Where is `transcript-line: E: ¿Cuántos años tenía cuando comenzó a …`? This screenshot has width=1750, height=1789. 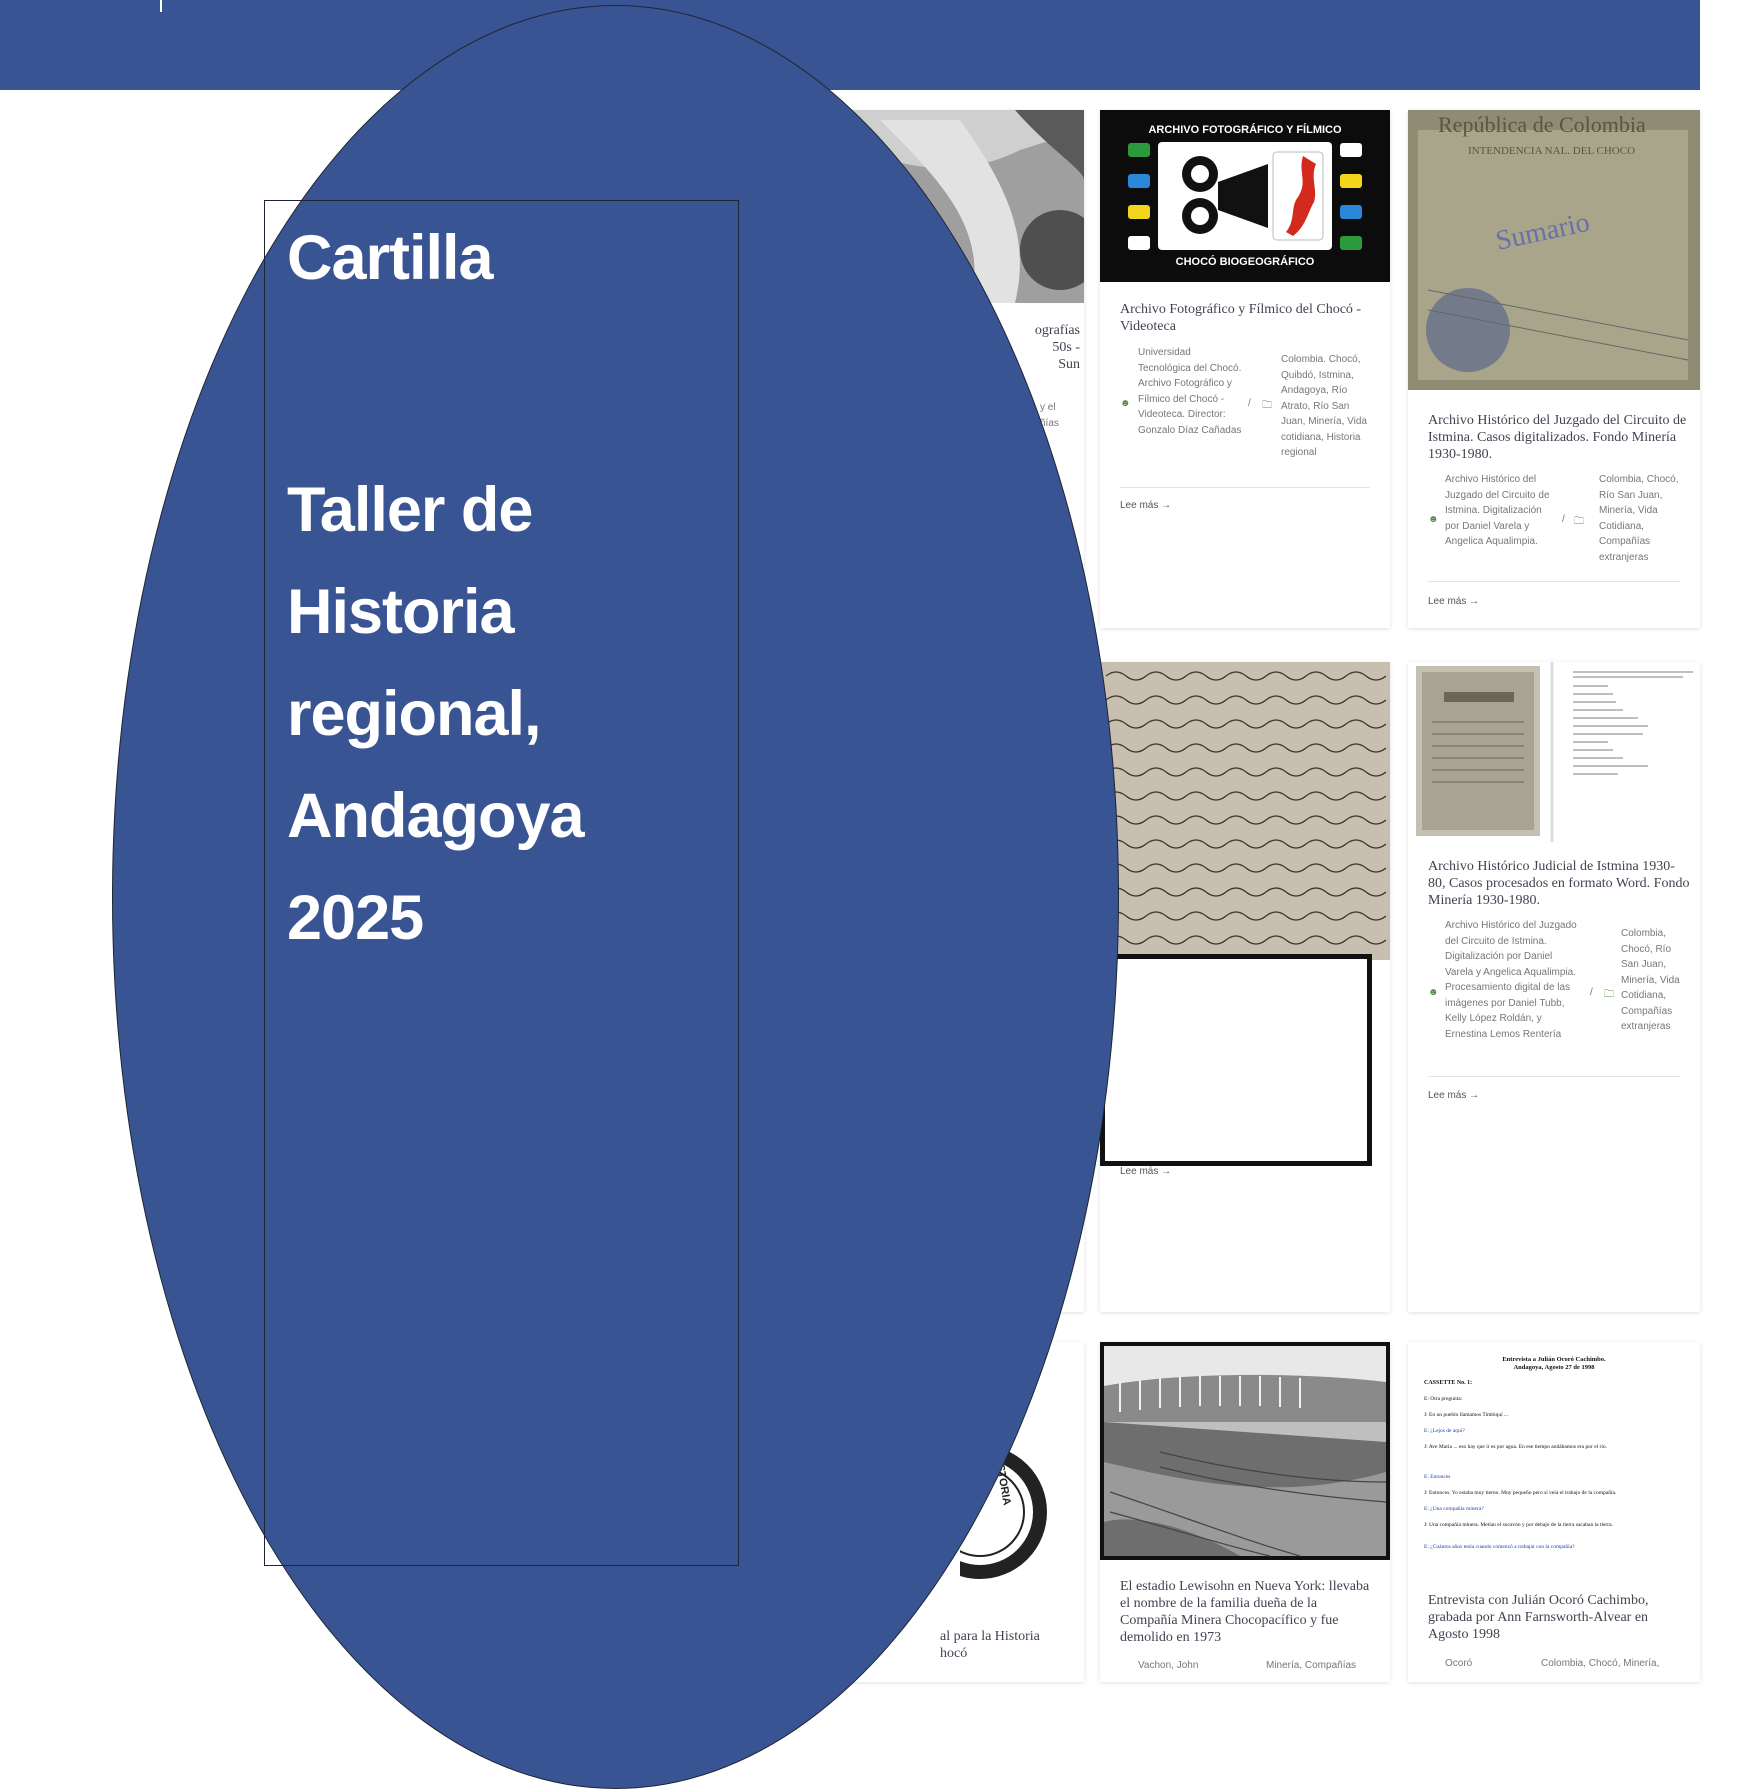
transcript-line: E: ¿Cuántos años tenía cuando comenzó a … is located at coordinates (1499, 1547).